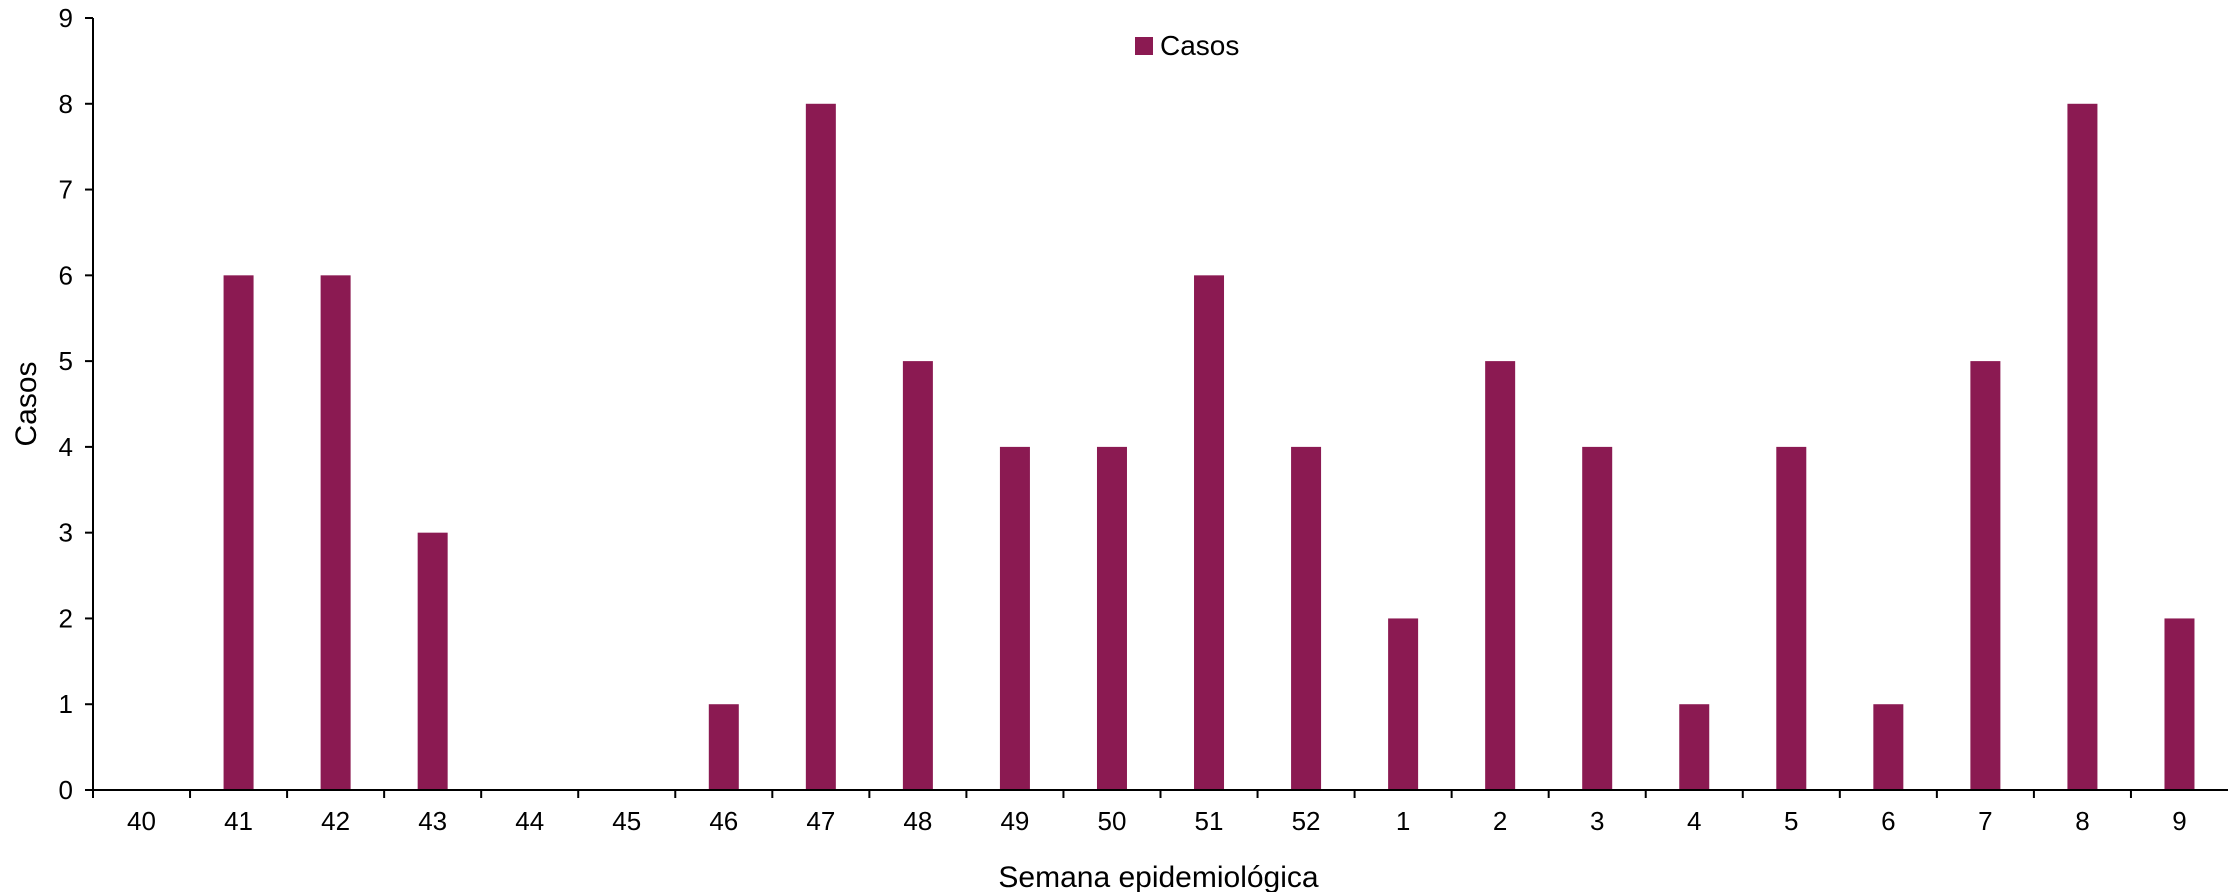  What do you see at coordinates (1139, 813) in the screenshot?
I see `x-axis-ticks: 40 41 42 43 44 45 46 47 48 49 50 51 52 1 2 3 4 5 6 7 8 9` at bounding box center [1139, 813].